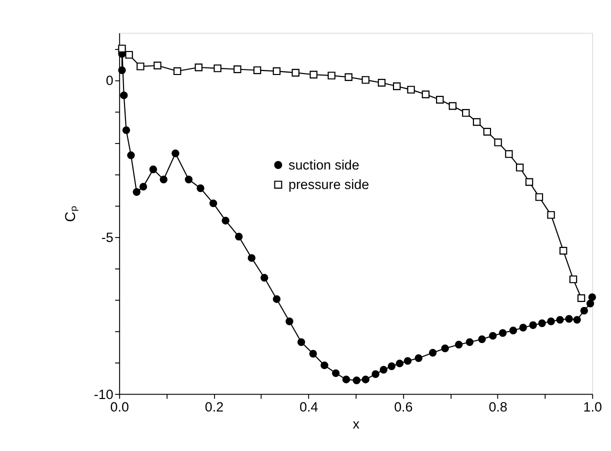 This screenshot has height=451, width=611. I want to click on y-tick-label: -10, so click(104, 394).